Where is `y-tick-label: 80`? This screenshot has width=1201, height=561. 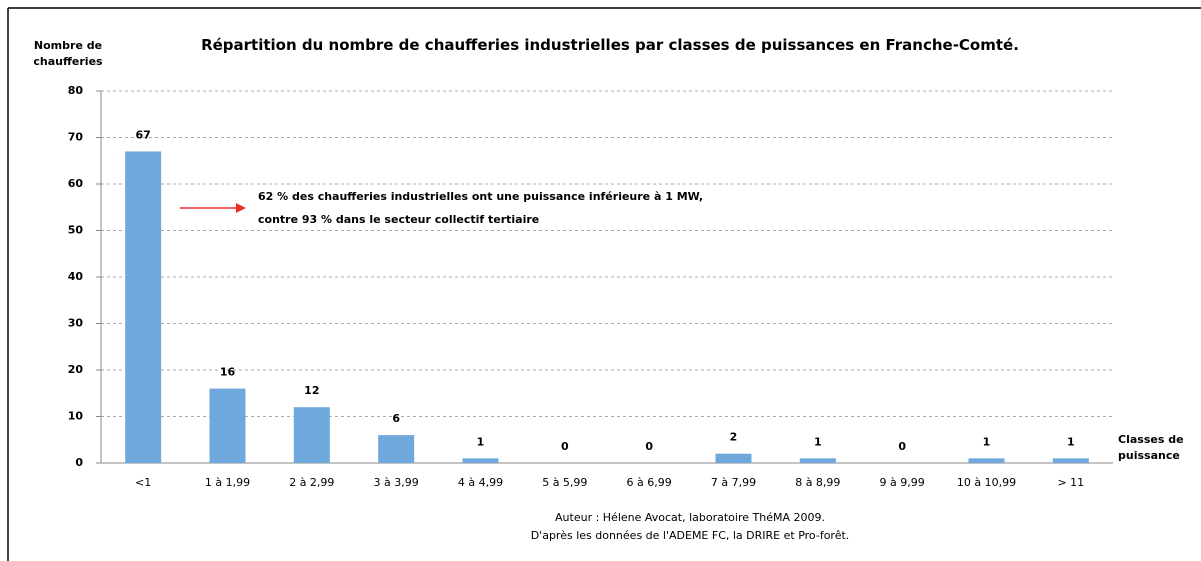
y-tick-label: 80 is located at coordinates (76, 90).